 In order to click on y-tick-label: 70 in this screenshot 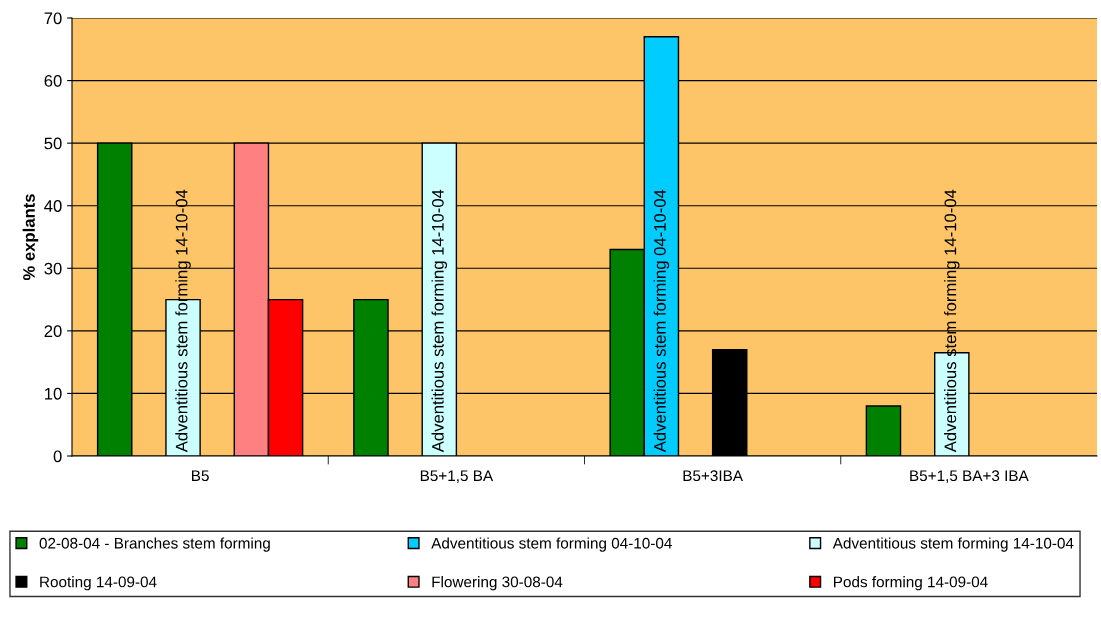, I will do `click(53, 18)`.